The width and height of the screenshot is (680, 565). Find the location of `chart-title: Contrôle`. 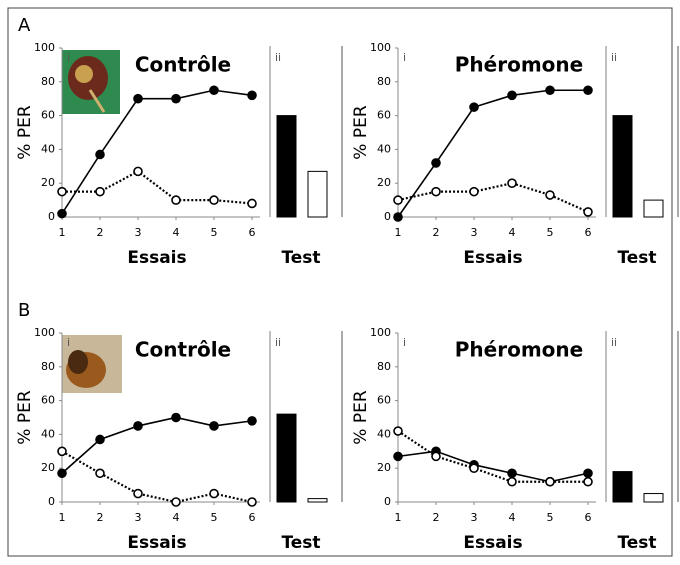

chart-title: Contrôle is located at coordinates (183, 65).